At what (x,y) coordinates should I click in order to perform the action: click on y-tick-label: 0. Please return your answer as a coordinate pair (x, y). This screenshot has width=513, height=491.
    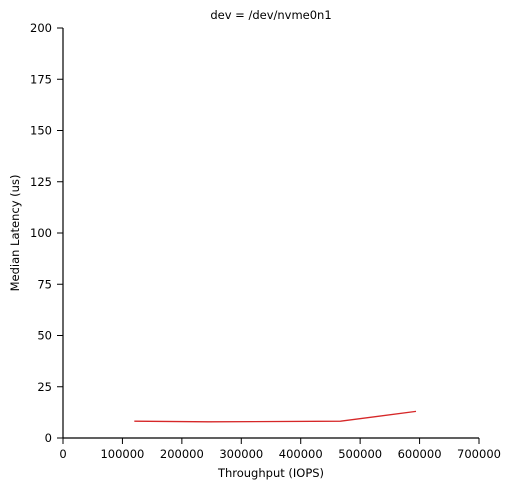
    Looking at the image, I should click on (48, 438).